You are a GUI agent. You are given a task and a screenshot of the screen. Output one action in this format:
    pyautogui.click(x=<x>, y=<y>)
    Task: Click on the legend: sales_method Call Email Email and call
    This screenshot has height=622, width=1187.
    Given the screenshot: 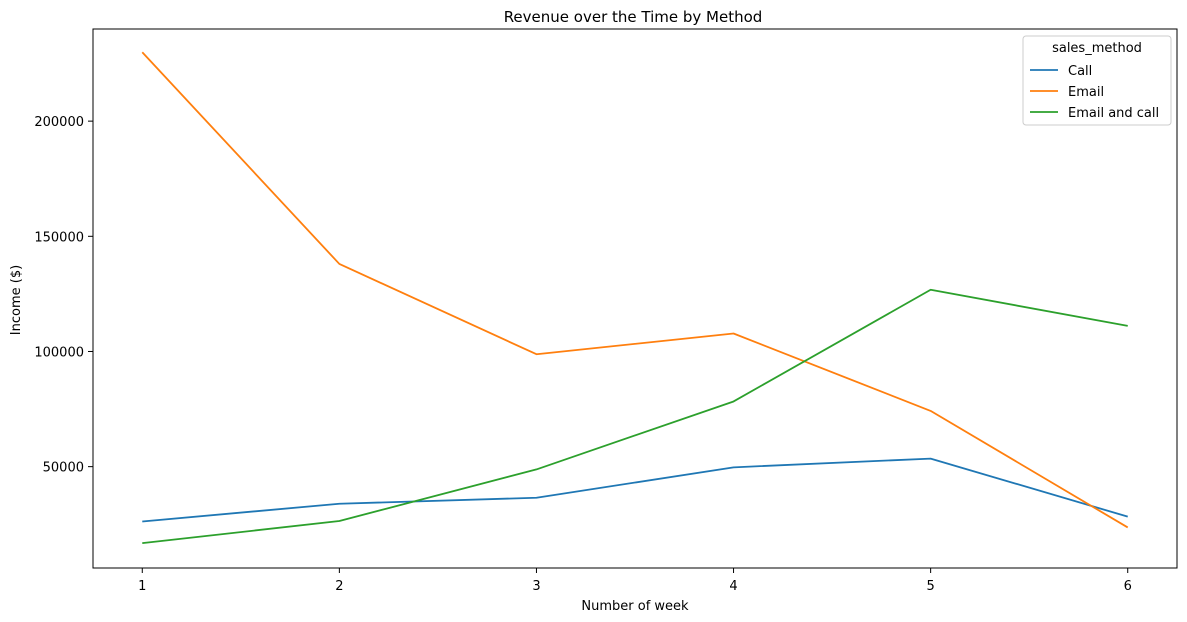 What is the action you would take?
    pyautogui.click(x=1097, y=80)
    